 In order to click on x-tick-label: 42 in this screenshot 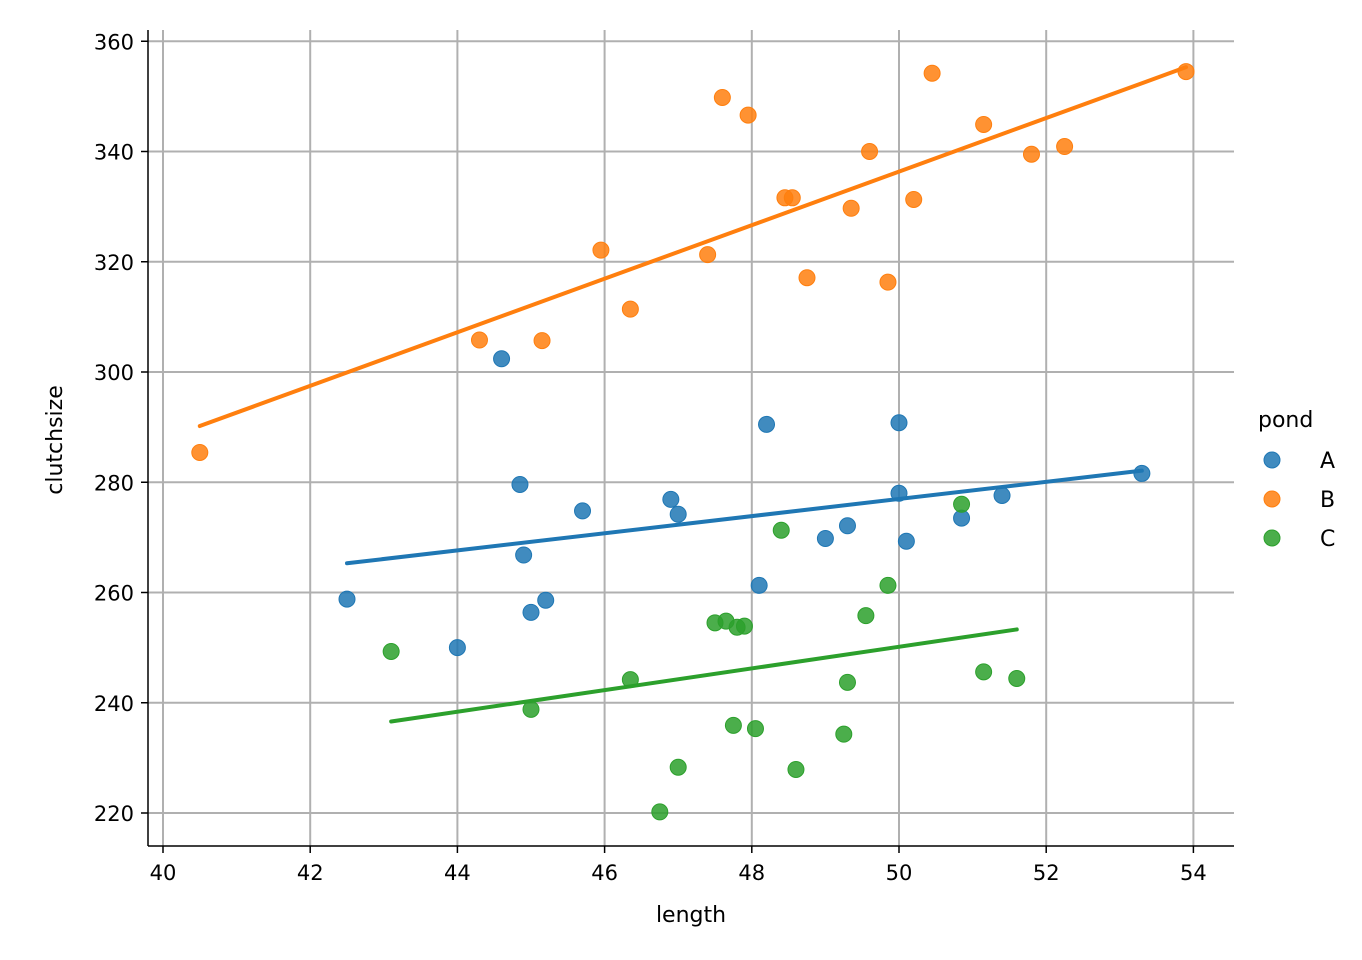, I will do `click(310, 873)`.